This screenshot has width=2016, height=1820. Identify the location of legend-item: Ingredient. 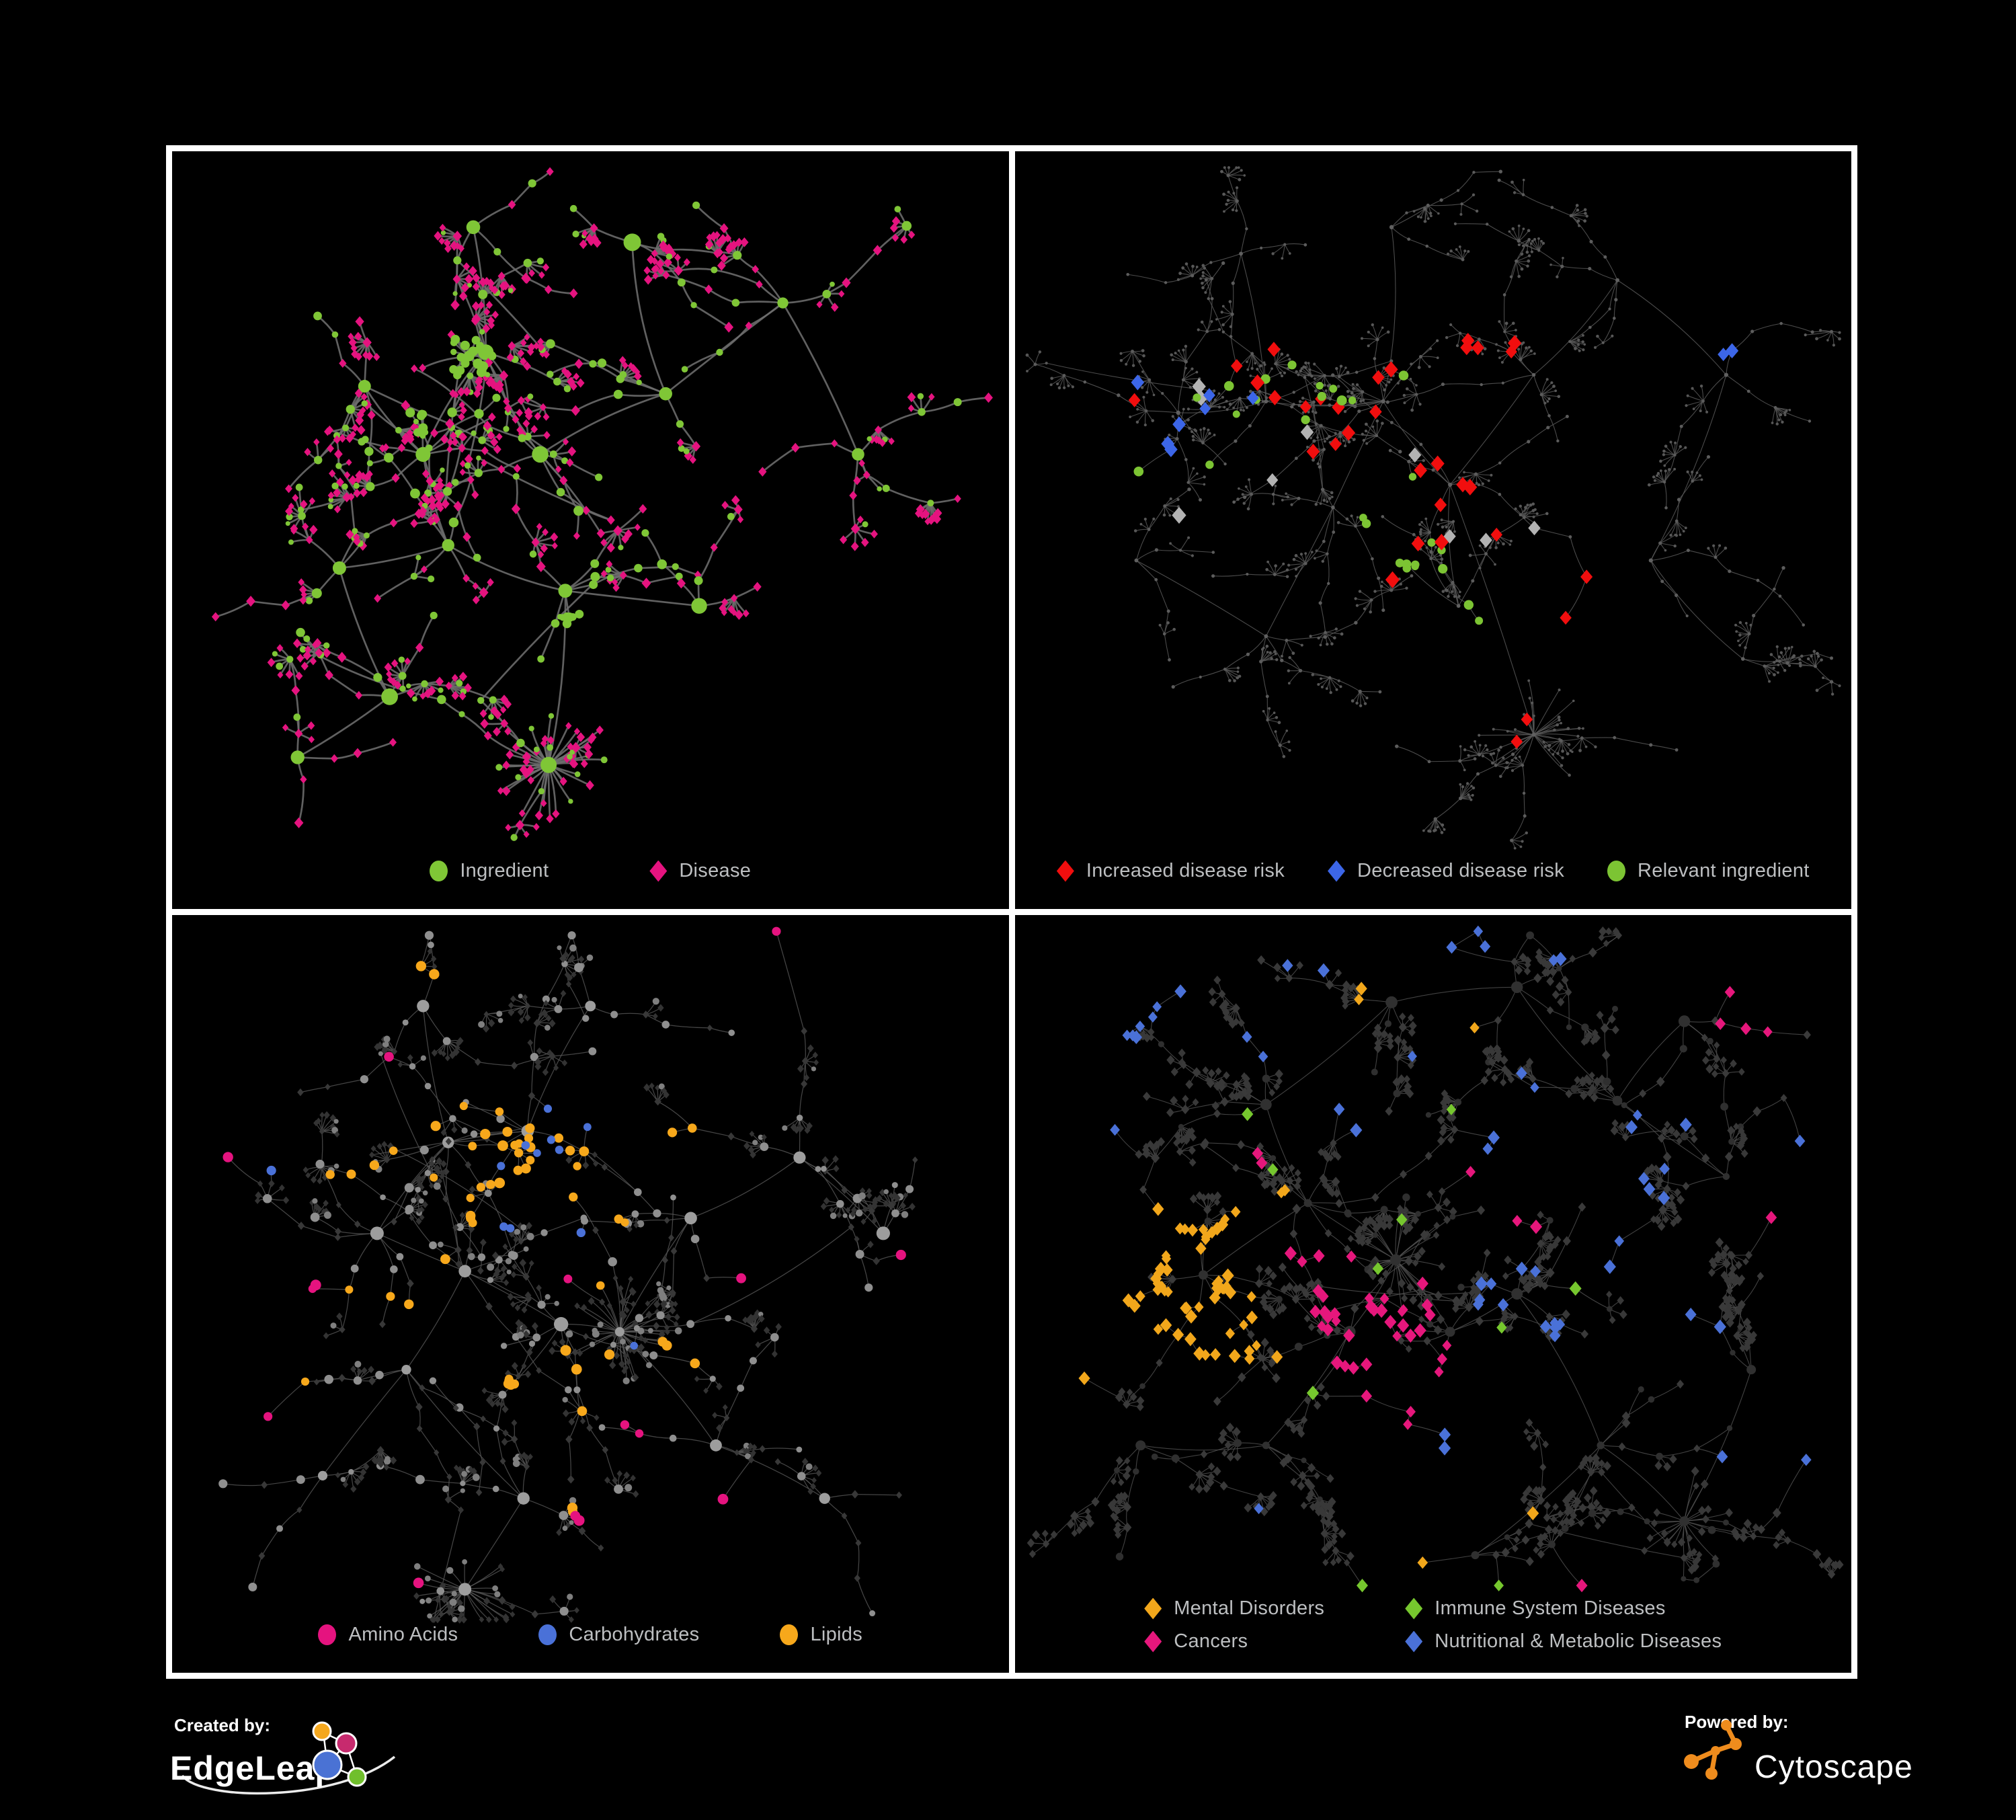
(489, 871).